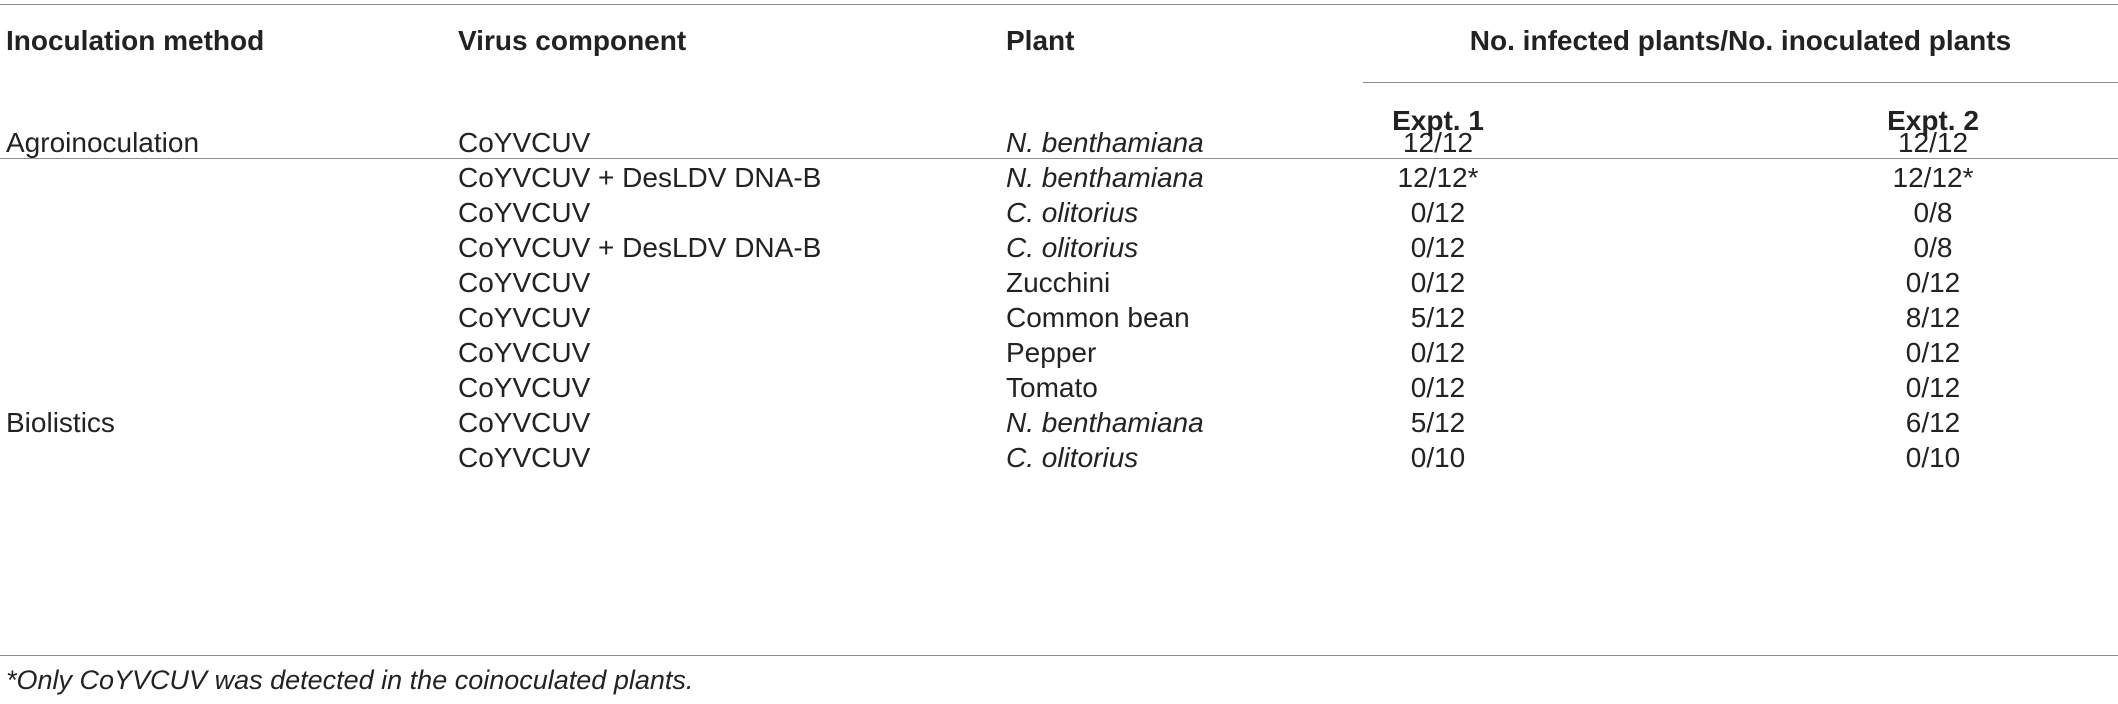  Describe the element at coordinates (1438, 457) in the screenshot. I see `cell-expt-1: 0/10` at that location.